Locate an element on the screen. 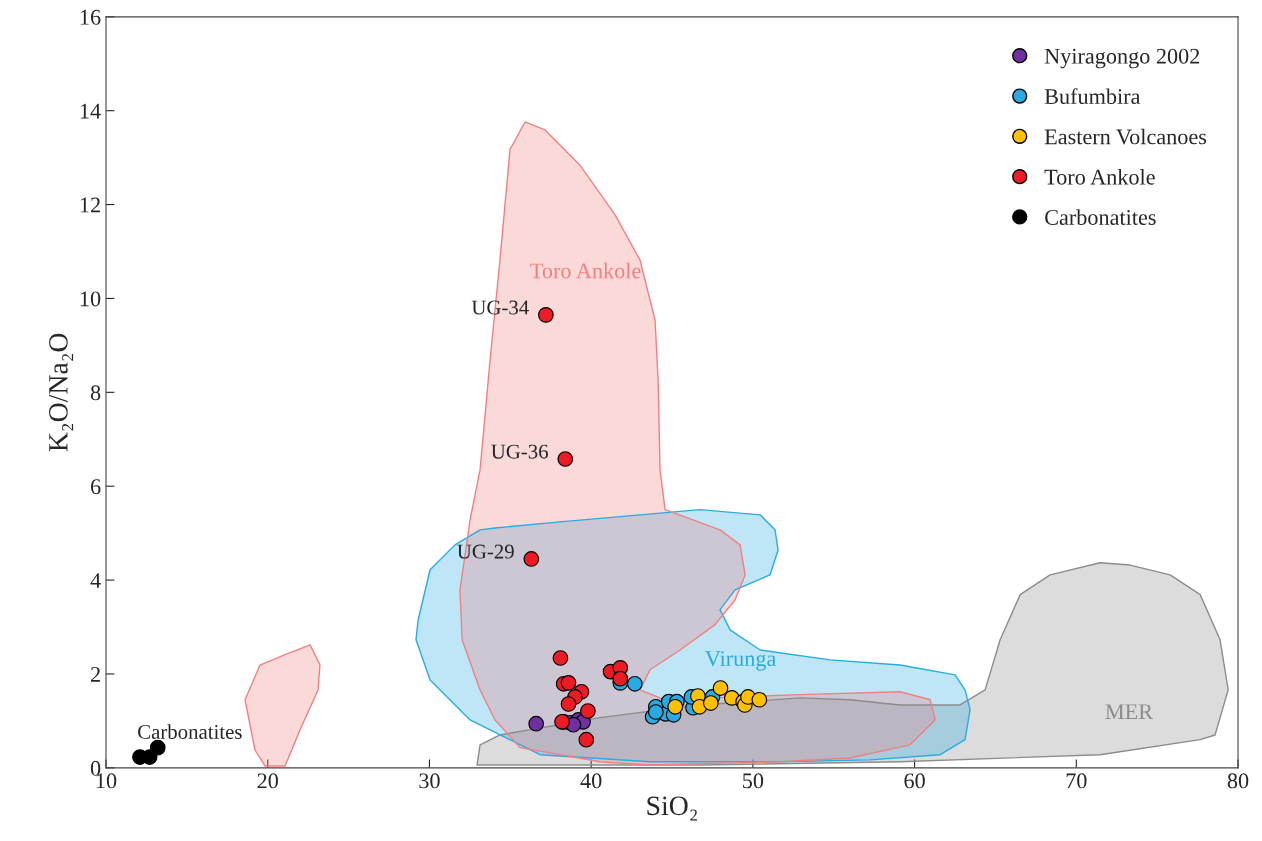 This screenshot has height=841, width=1262. y-tick-label: 6 is located at coordinates (95, 487).